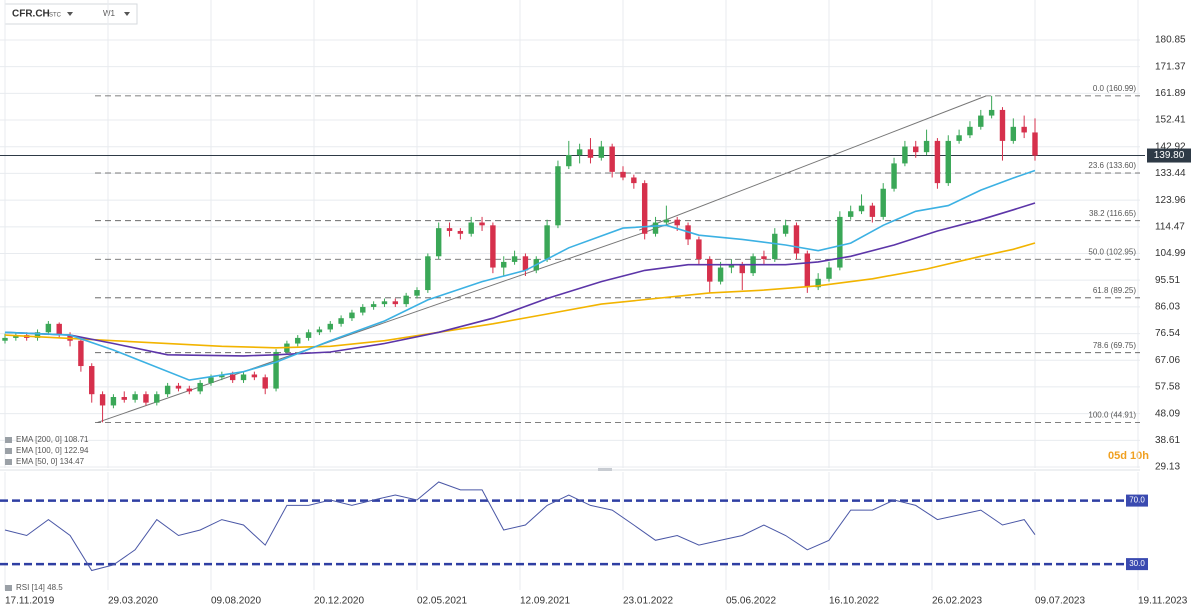  Describe the element at coordinates (1112, 213) in the screenshot. I see `fib-label: 38.2 (116.65)` at that location.